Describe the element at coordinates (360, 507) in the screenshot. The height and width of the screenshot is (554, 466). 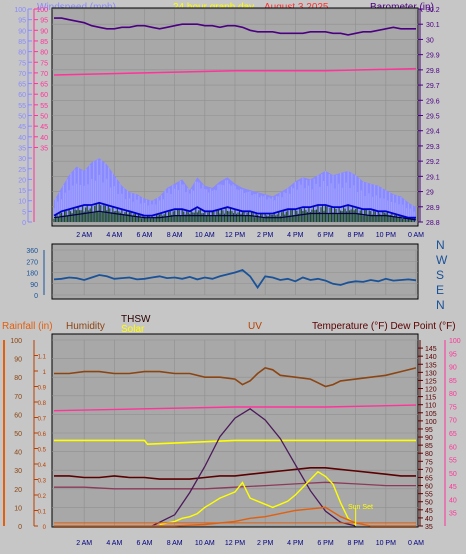
I see `sunset-annotation: Sun Set` at that location.